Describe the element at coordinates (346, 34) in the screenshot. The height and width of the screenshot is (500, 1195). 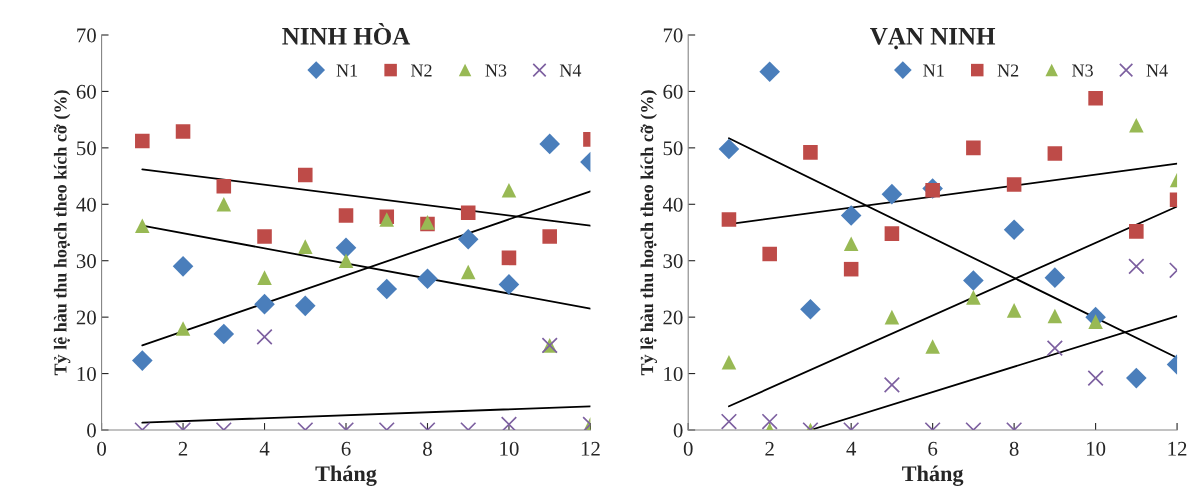
I see `chart-title: NINH HÒA` at that location.